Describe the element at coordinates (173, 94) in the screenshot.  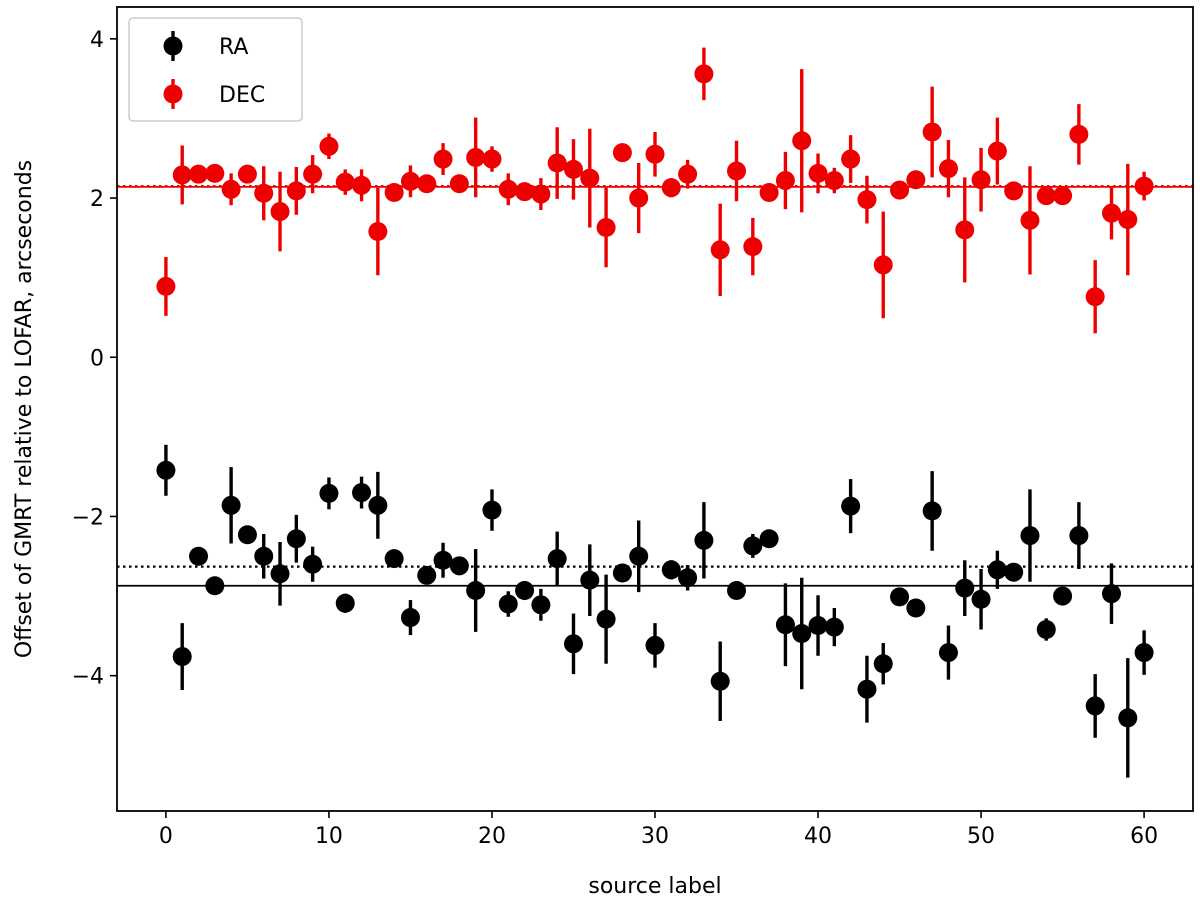
I see `legend-dec-marker` at that location.